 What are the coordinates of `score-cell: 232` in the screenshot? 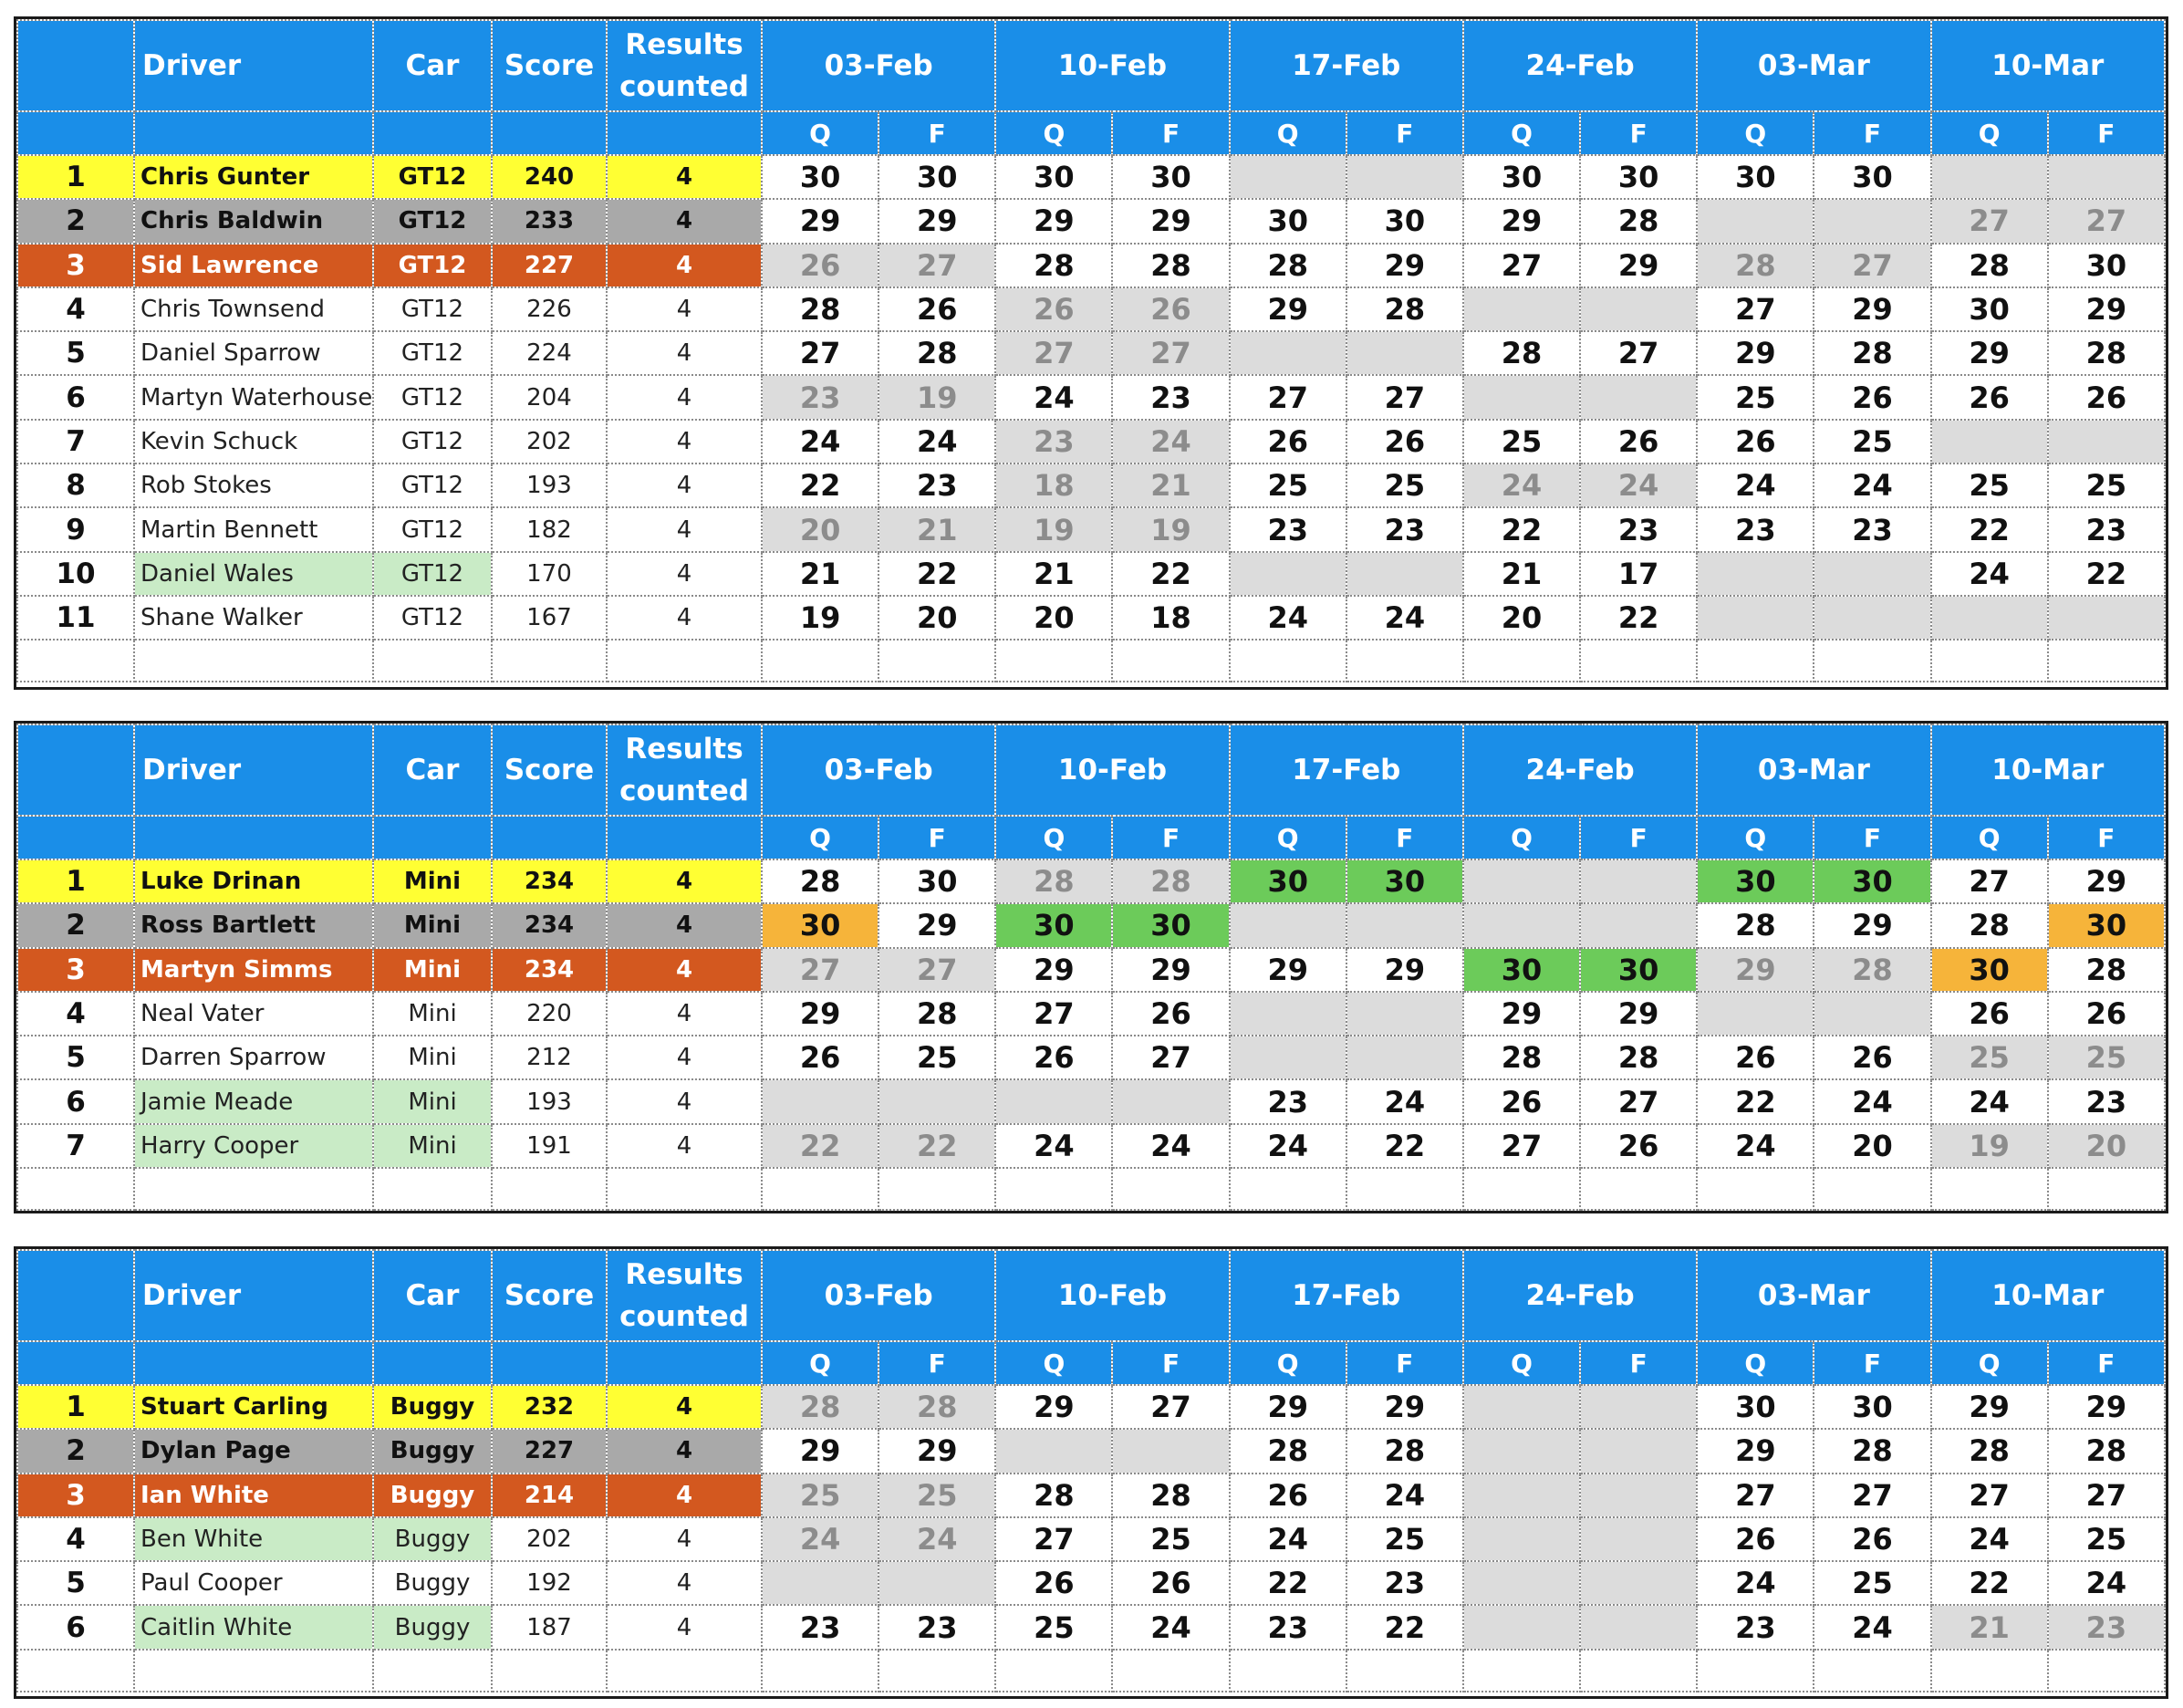 It's located at (549, 1407).